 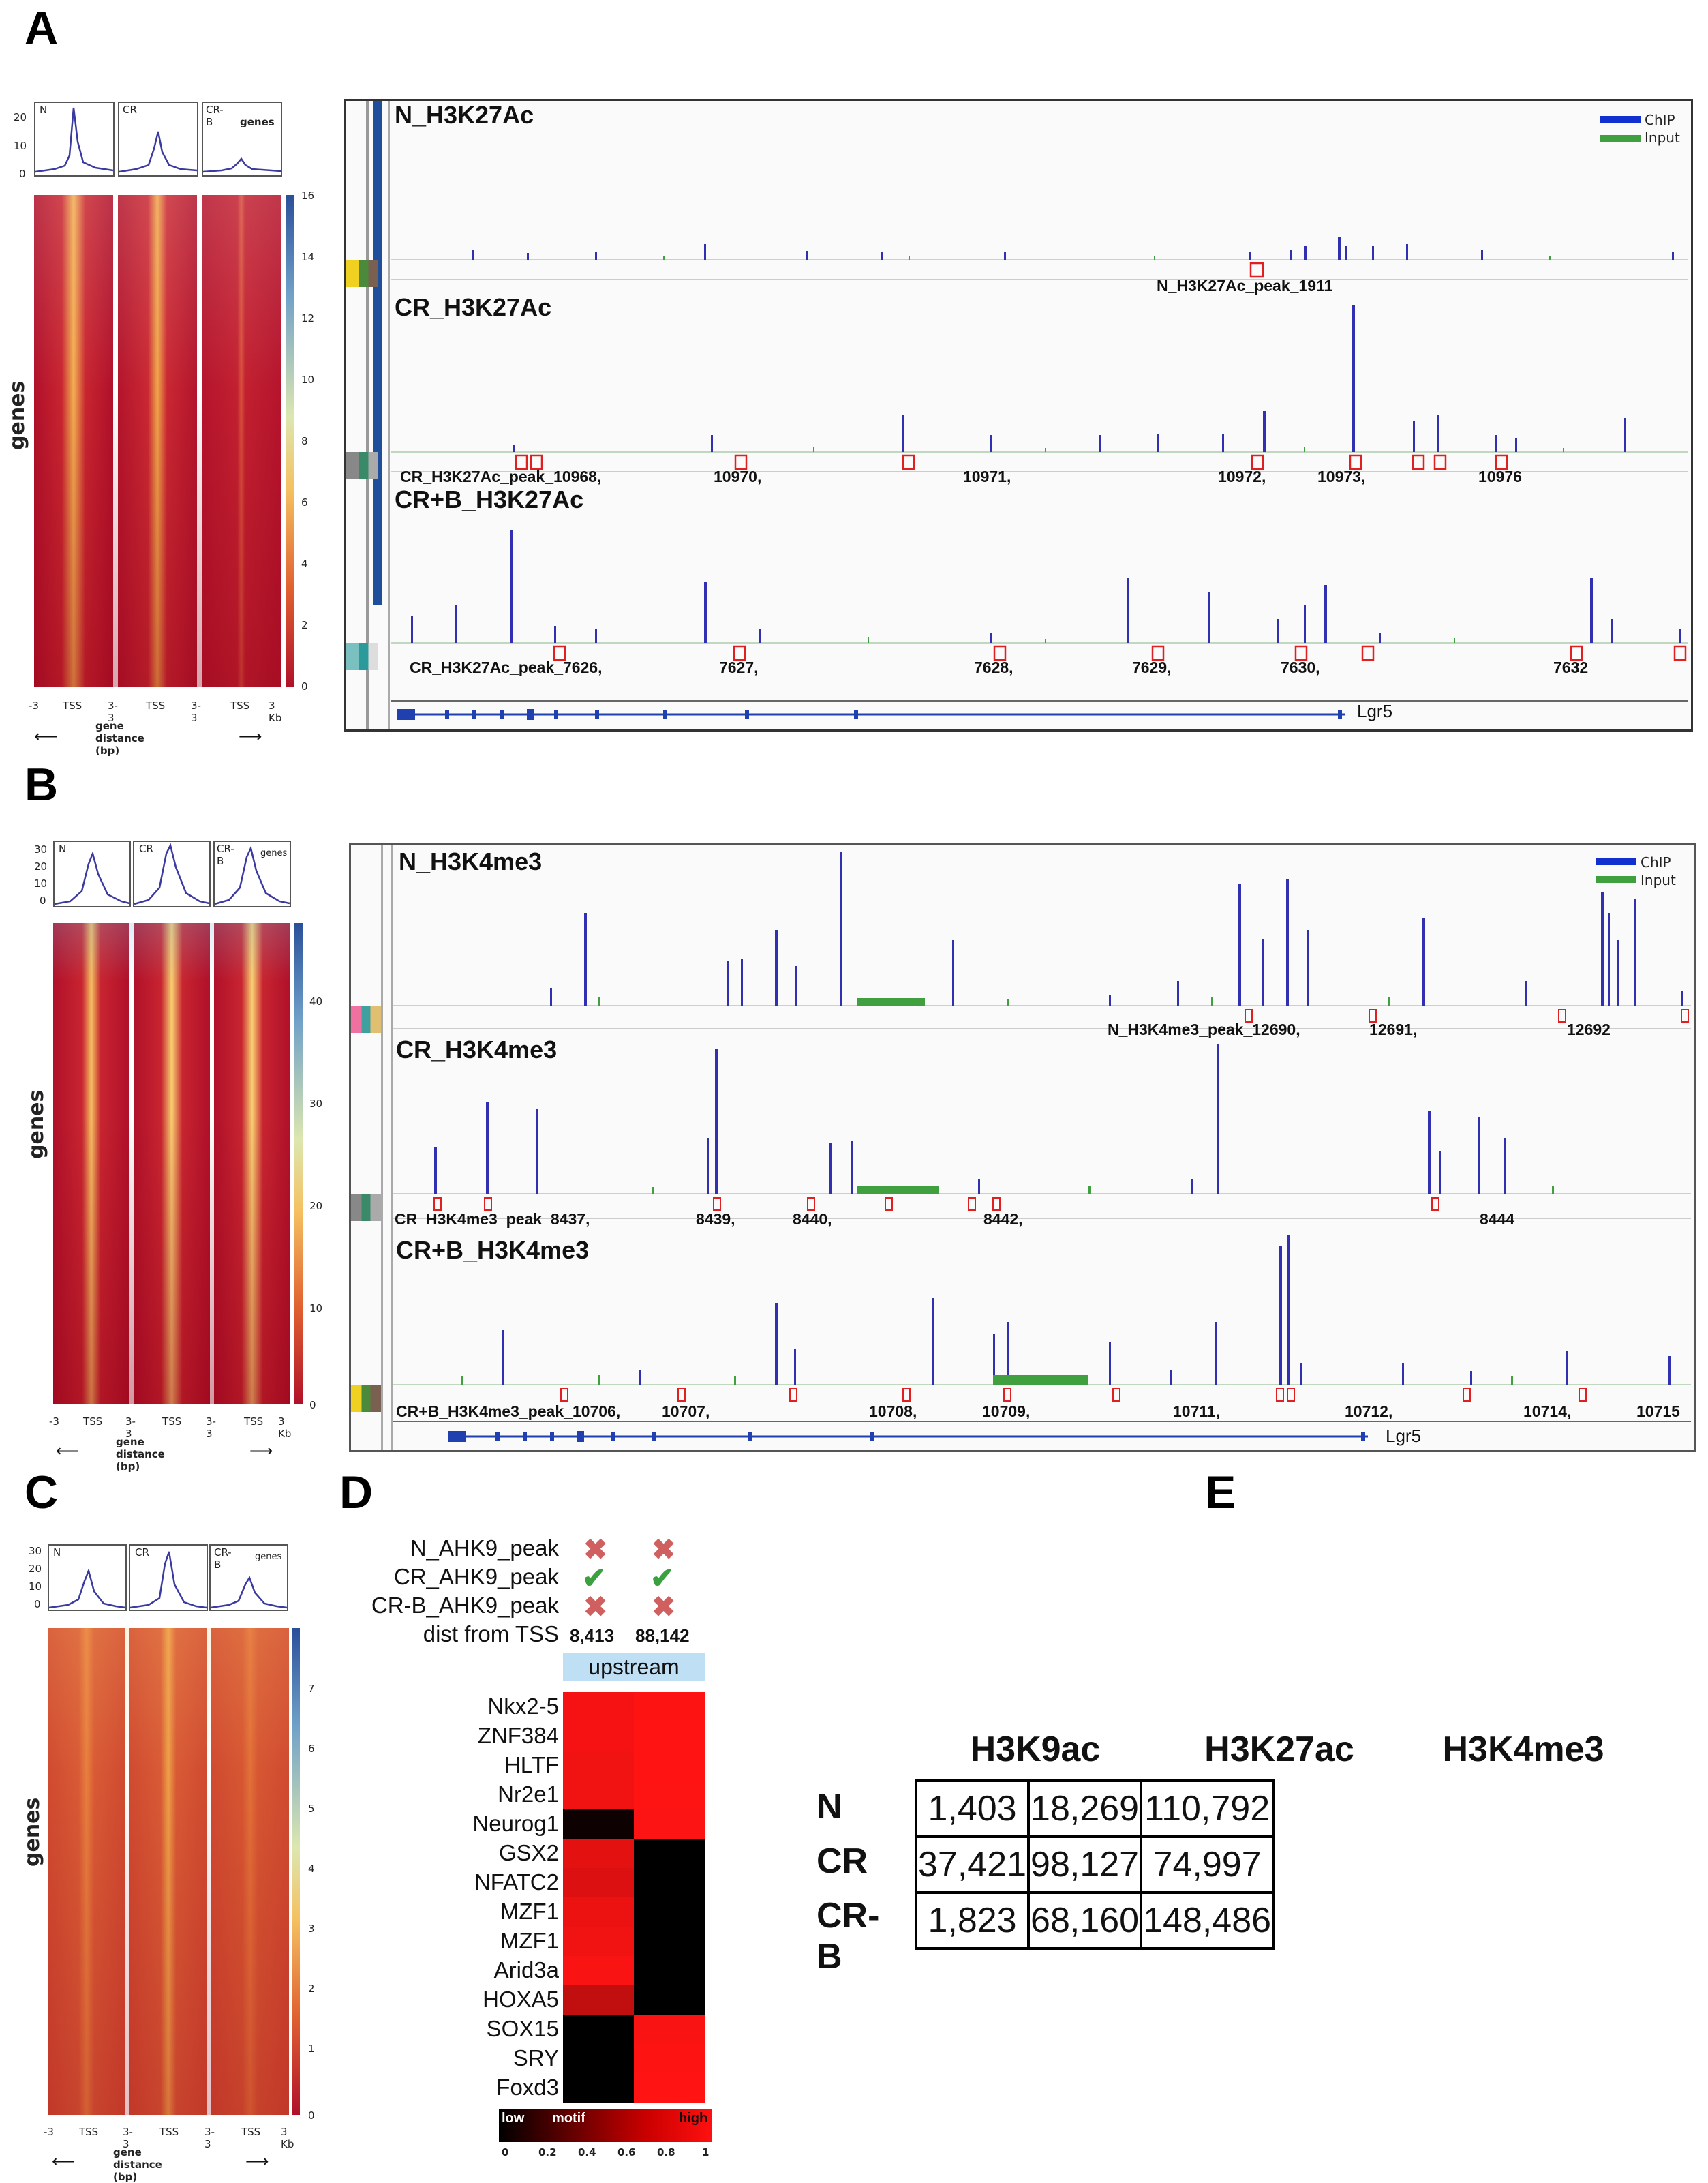 What do you see at coordinates (518, 1735) in the screenshot?
I see `motif-gene: ZNF384` at bounding box center [518, 1735].